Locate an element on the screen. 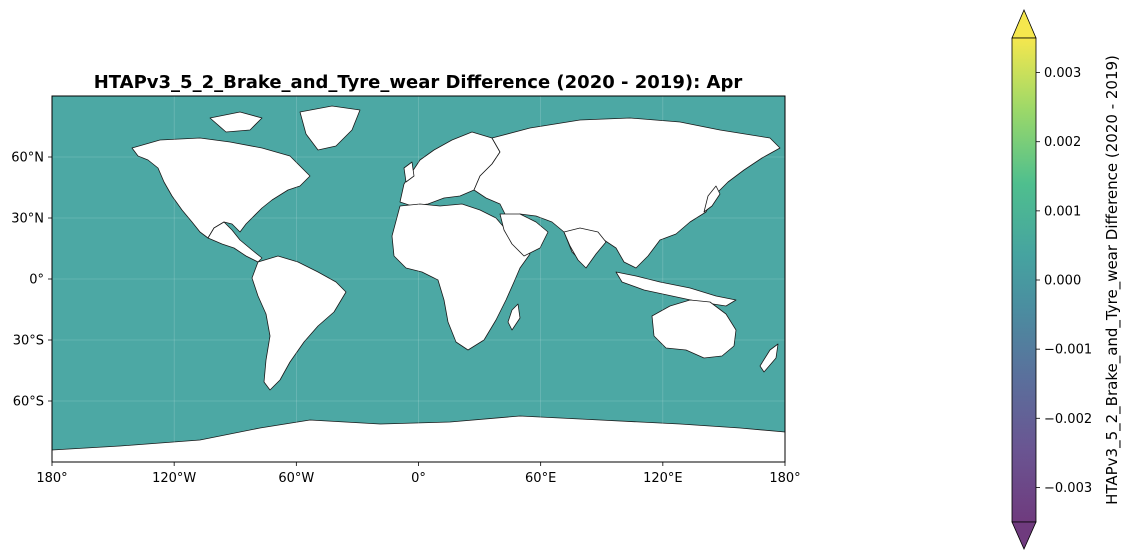 Image resolution: width=1132 pixels, height=559 pixels. landmass-southeast-asia-islands is located at coordinates (676, 289).